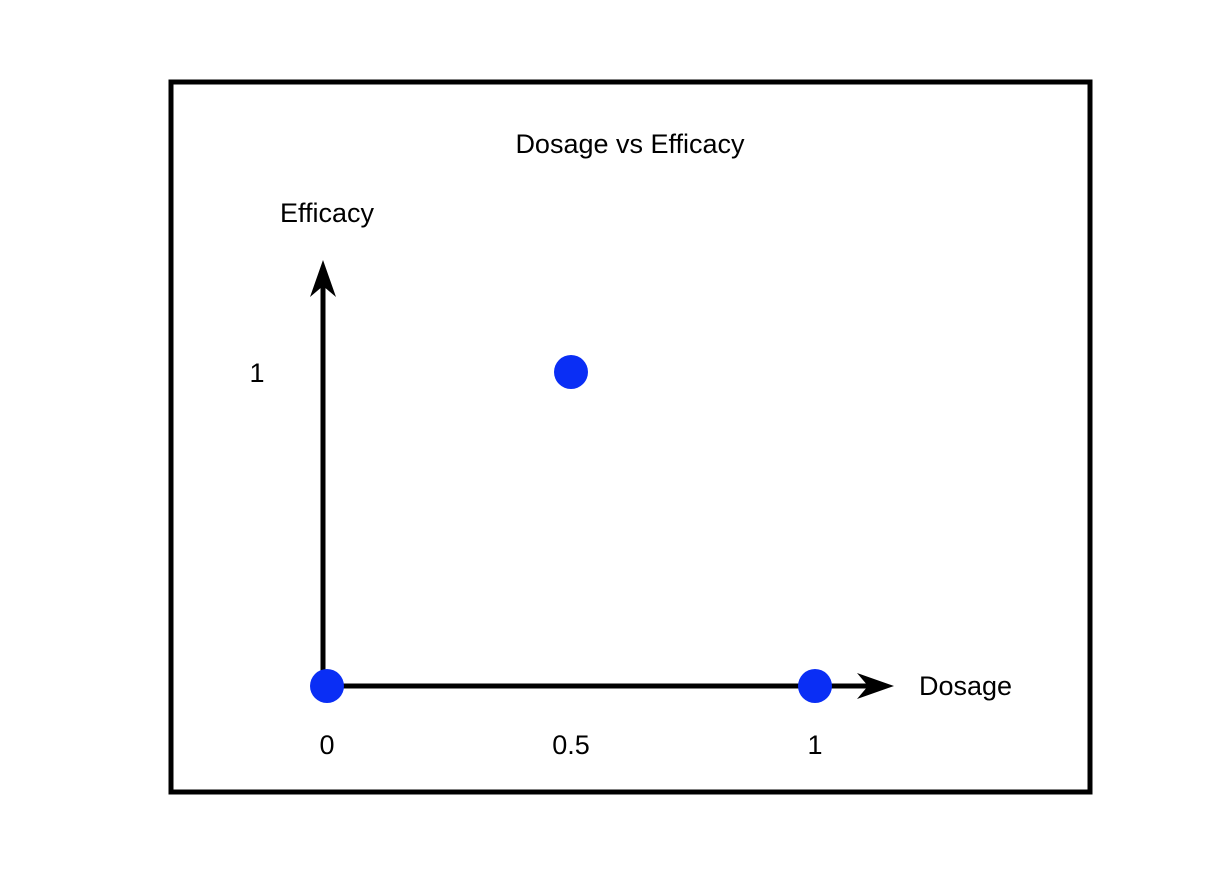 This screenshot has height=886, width=1226. I want to click on y-axis-label: Efficacy, so click(327, 213).